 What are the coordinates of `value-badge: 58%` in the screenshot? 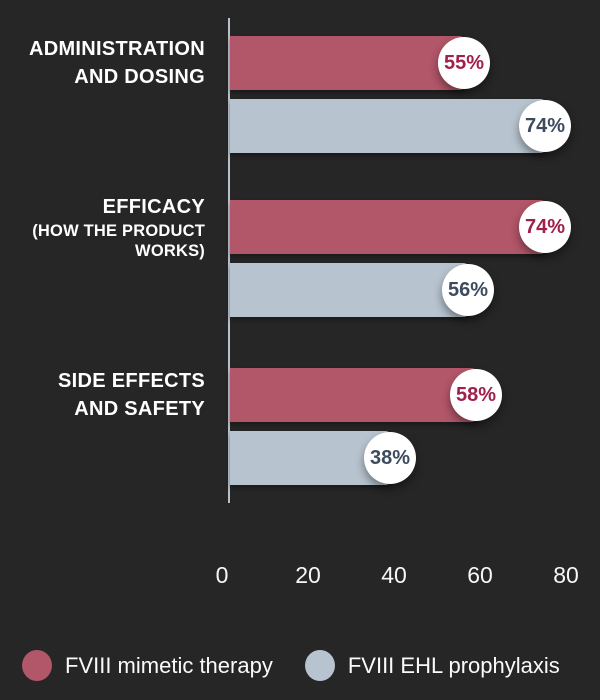 It's located at (476, 395).